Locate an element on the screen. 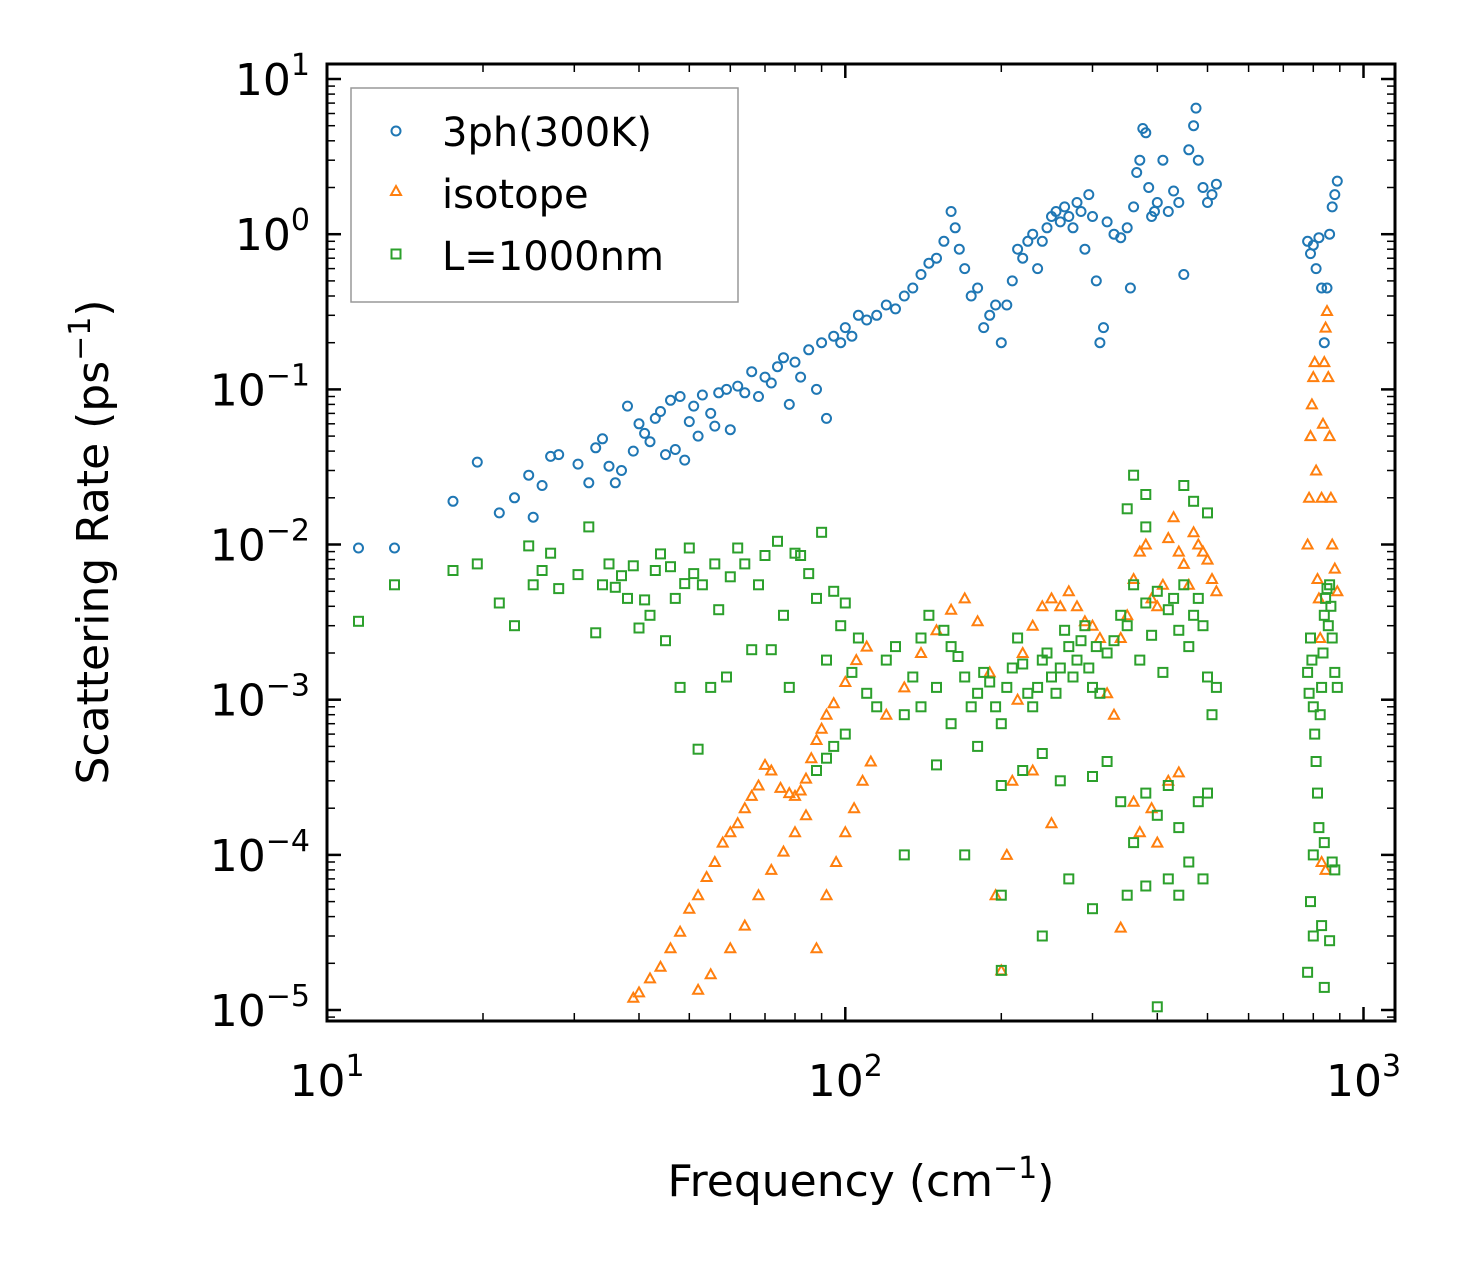 The image size is (1472, 1270). y-tick-label: 10−3 is located at coordinates (260, 698).